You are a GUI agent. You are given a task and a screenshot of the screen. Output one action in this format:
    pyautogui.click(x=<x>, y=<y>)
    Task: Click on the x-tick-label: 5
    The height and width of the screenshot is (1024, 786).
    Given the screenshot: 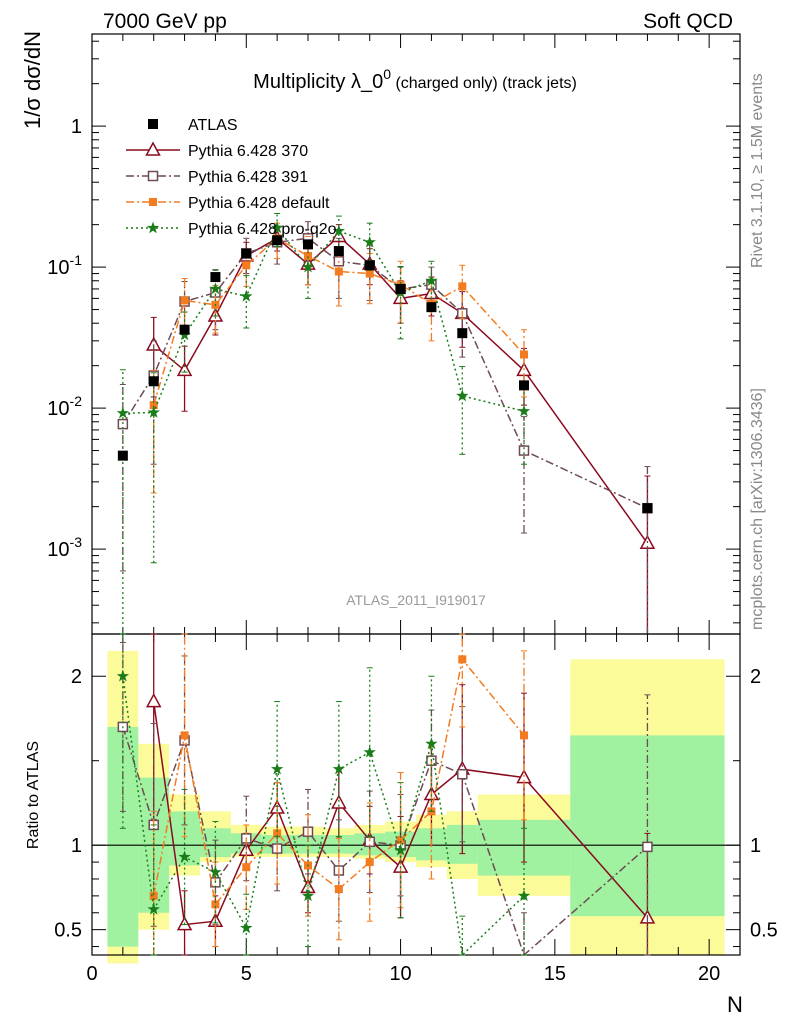 What is the action you would take?
    pyautogui.click(x=246, y=974)
    